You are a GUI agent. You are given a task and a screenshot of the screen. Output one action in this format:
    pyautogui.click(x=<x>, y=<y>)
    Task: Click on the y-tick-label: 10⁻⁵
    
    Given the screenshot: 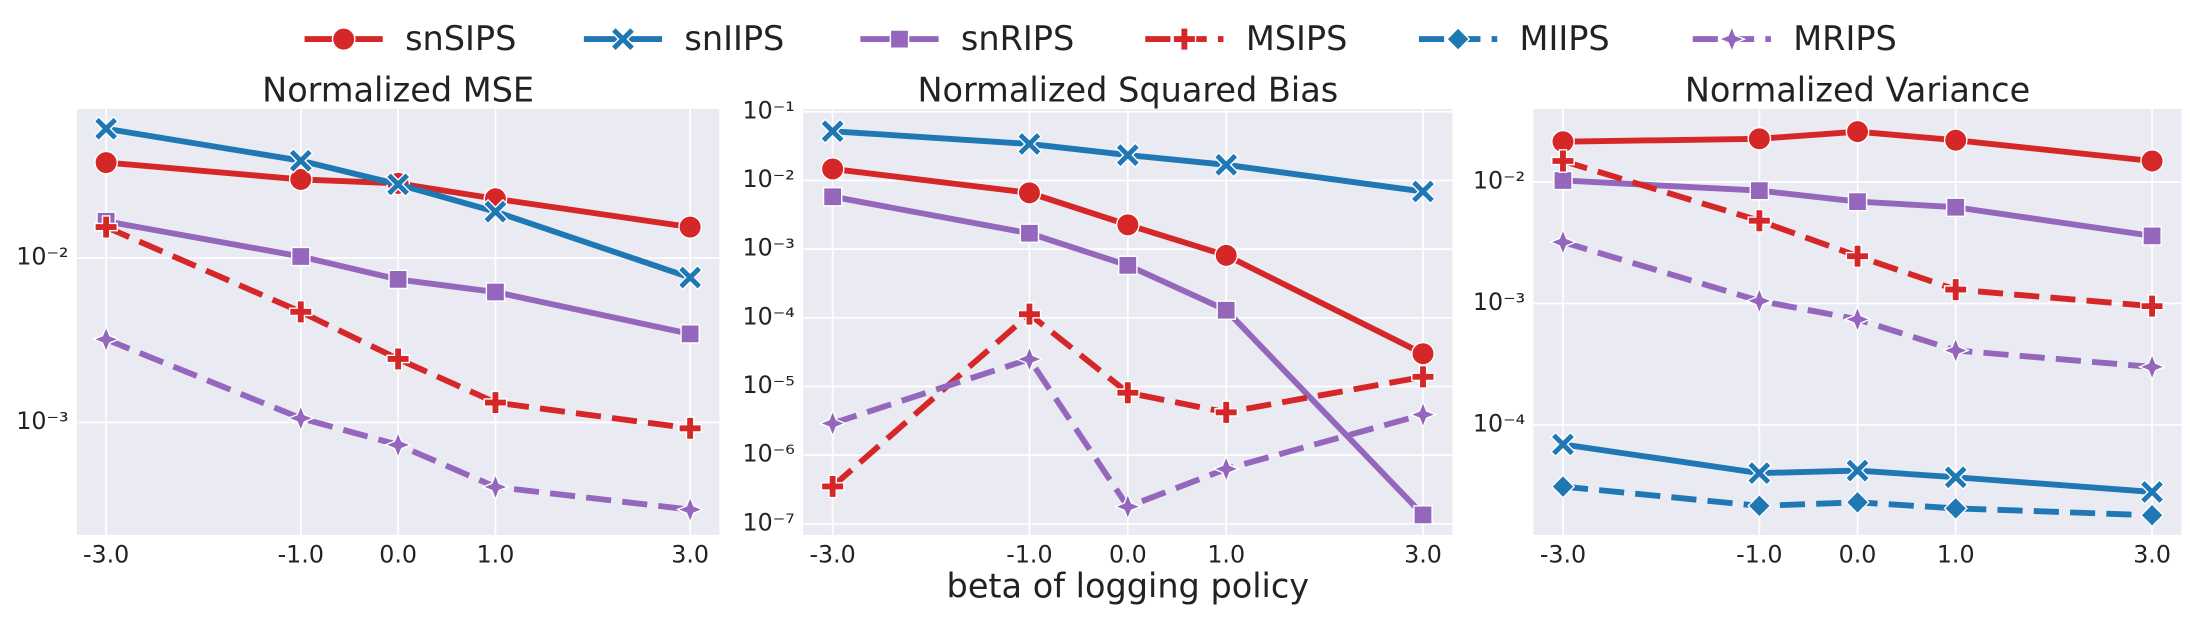 What is the action you would take?
    pyautogui.click(x=768, y=385)
    